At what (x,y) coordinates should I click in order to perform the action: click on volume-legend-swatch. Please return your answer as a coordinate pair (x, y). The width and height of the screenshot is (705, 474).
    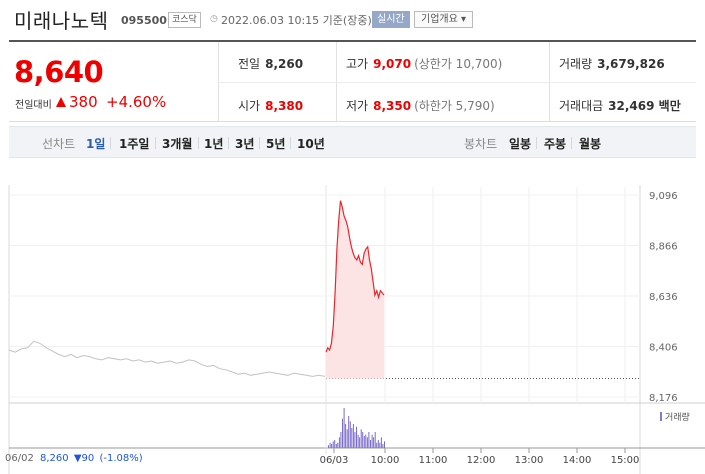
    Looking at the image, I should click on (661, 416).